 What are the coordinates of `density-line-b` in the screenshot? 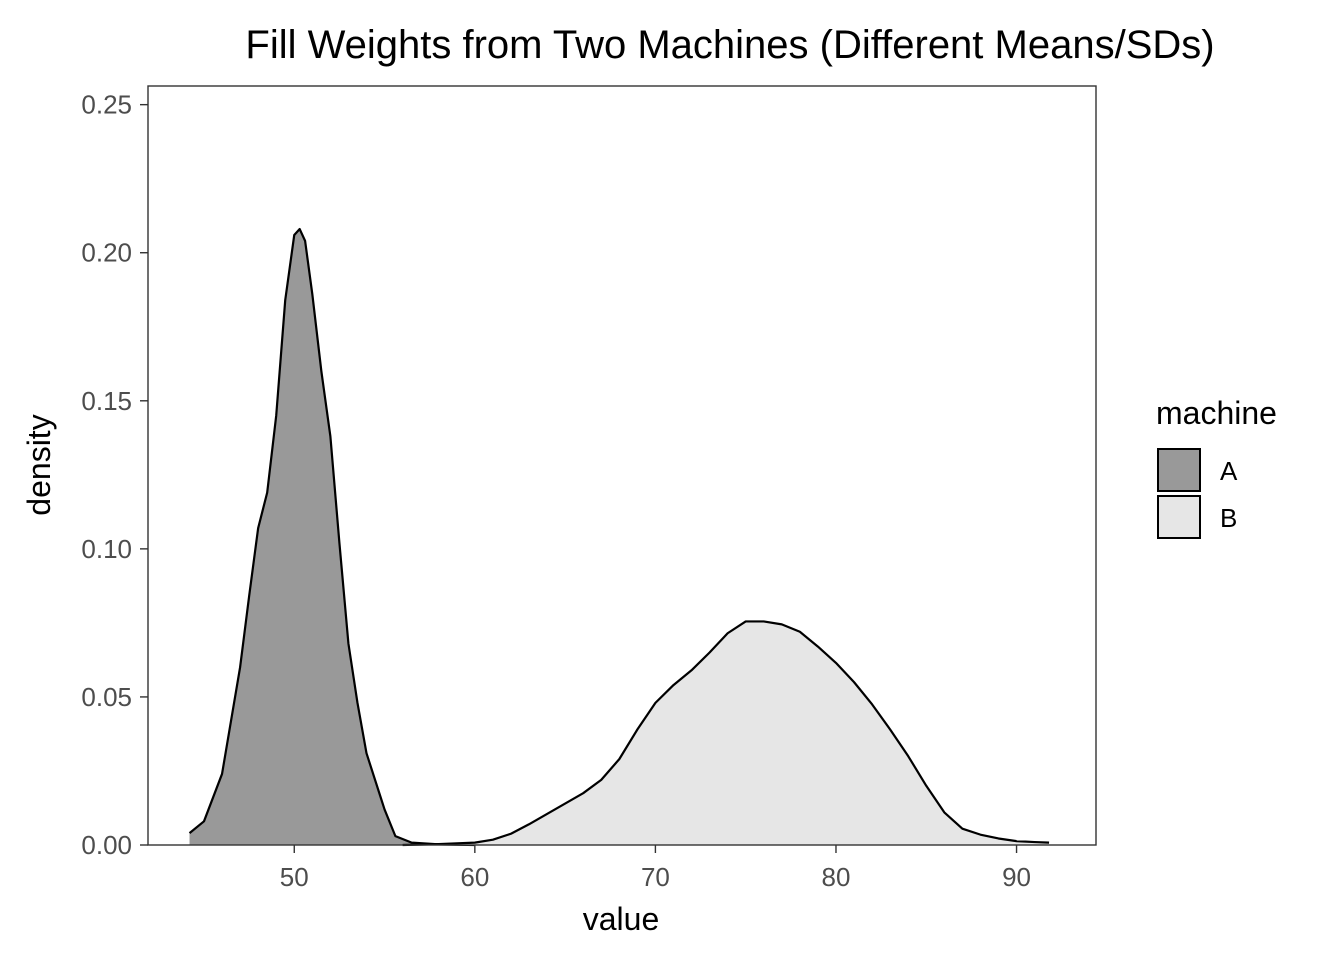 It's located at (726, 733).